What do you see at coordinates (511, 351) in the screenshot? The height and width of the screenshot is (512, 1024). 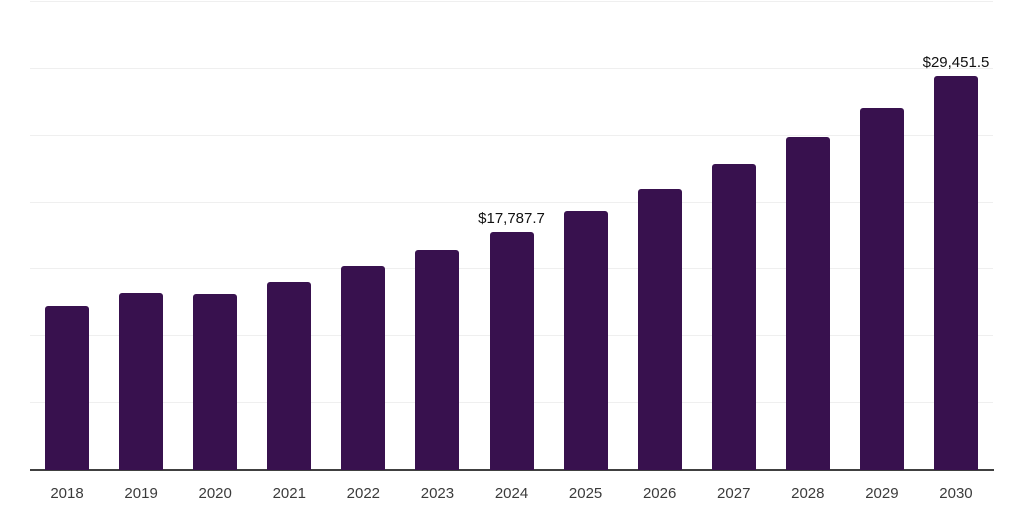 I see `bar-2024` at bounding box center [511, 351].